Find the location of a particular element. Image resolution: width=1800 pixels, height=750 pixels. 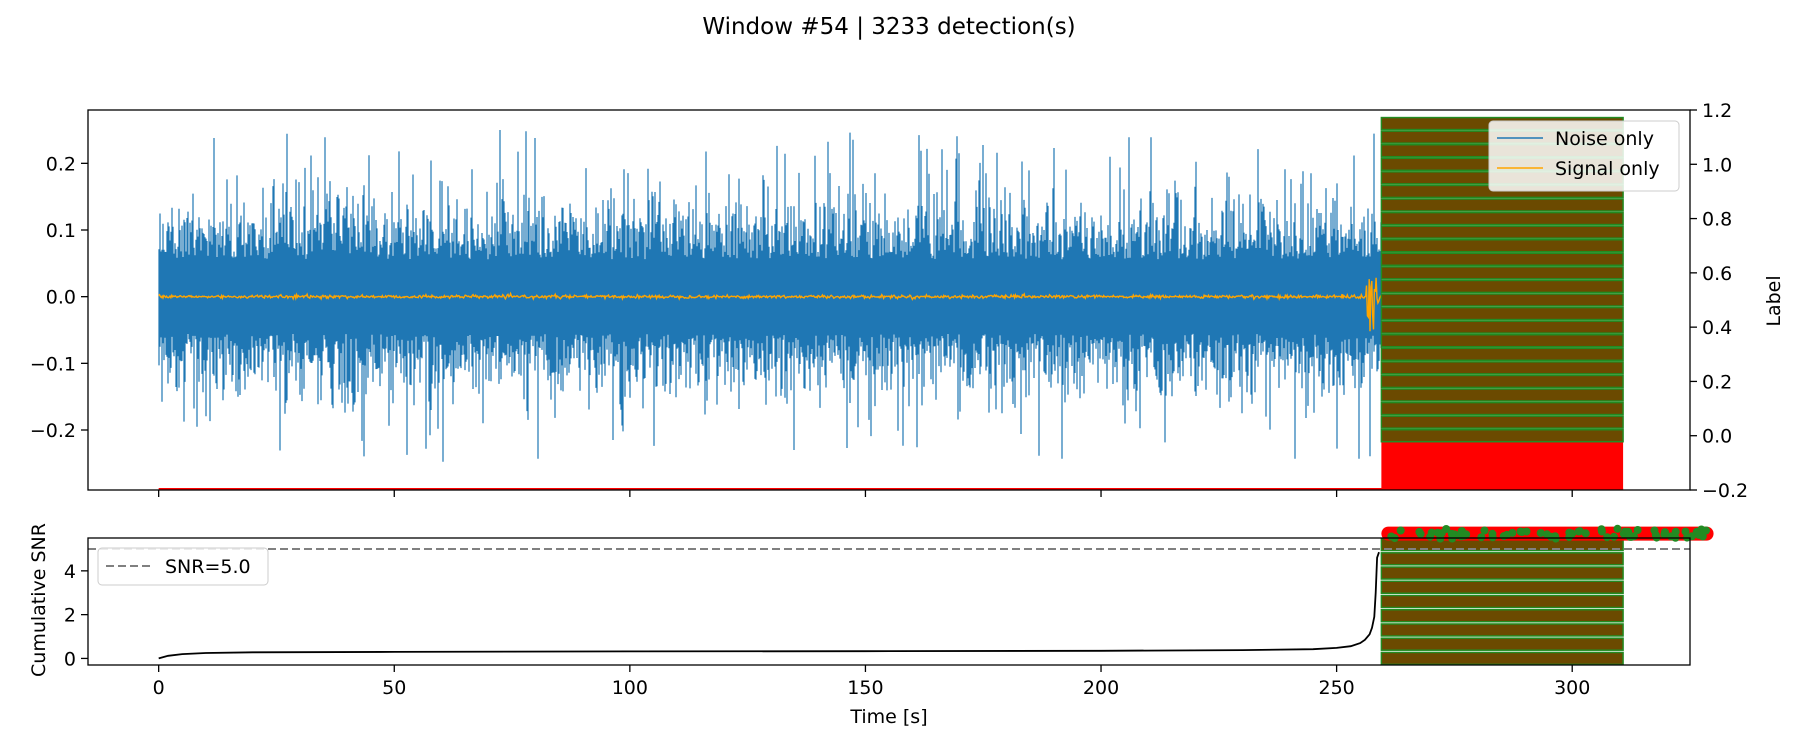

snr-x-ticks: 0 50 100 150 200 250 300 is located at coordinates (871, 682).